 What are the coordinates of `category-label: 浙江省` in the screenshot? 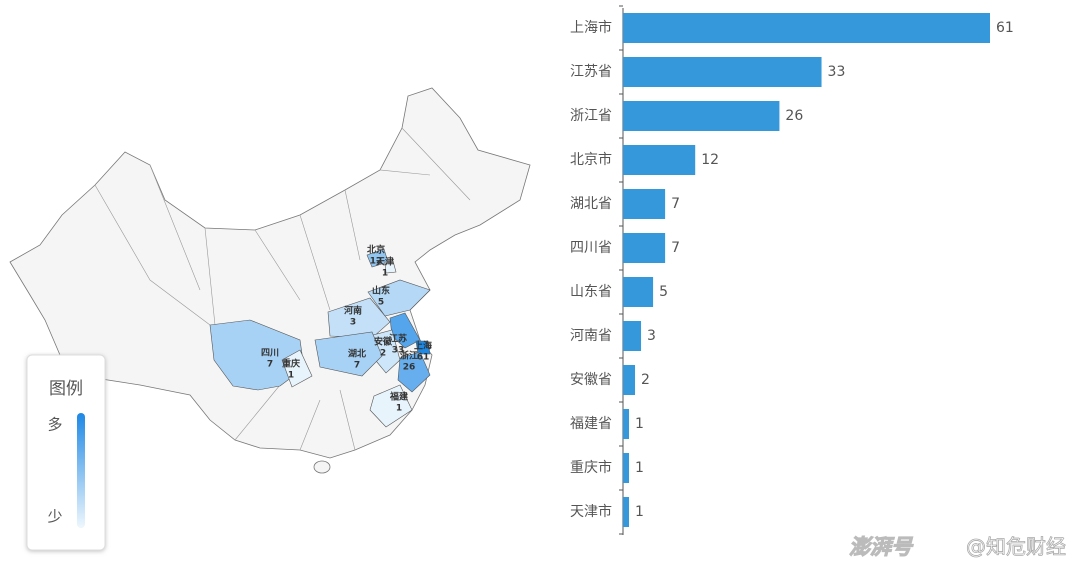 It's located at (591, 116).